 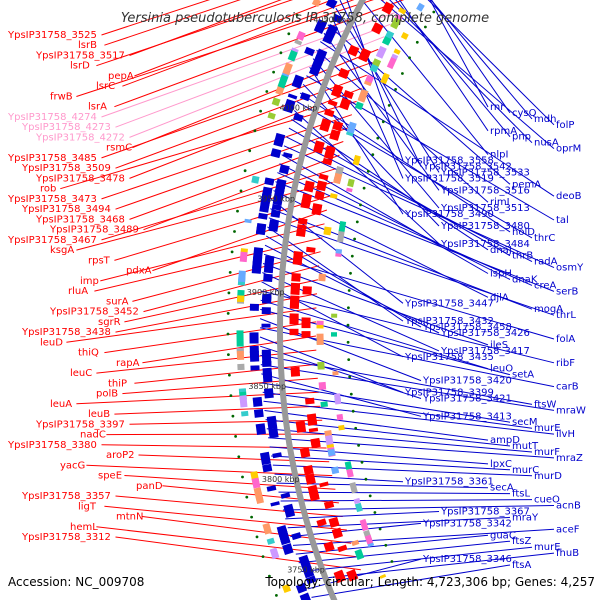 What do you see at coordinates (546, 143) in the screenshot?
I see `gene-label-right: nusA` at bounding box center [546, 143].